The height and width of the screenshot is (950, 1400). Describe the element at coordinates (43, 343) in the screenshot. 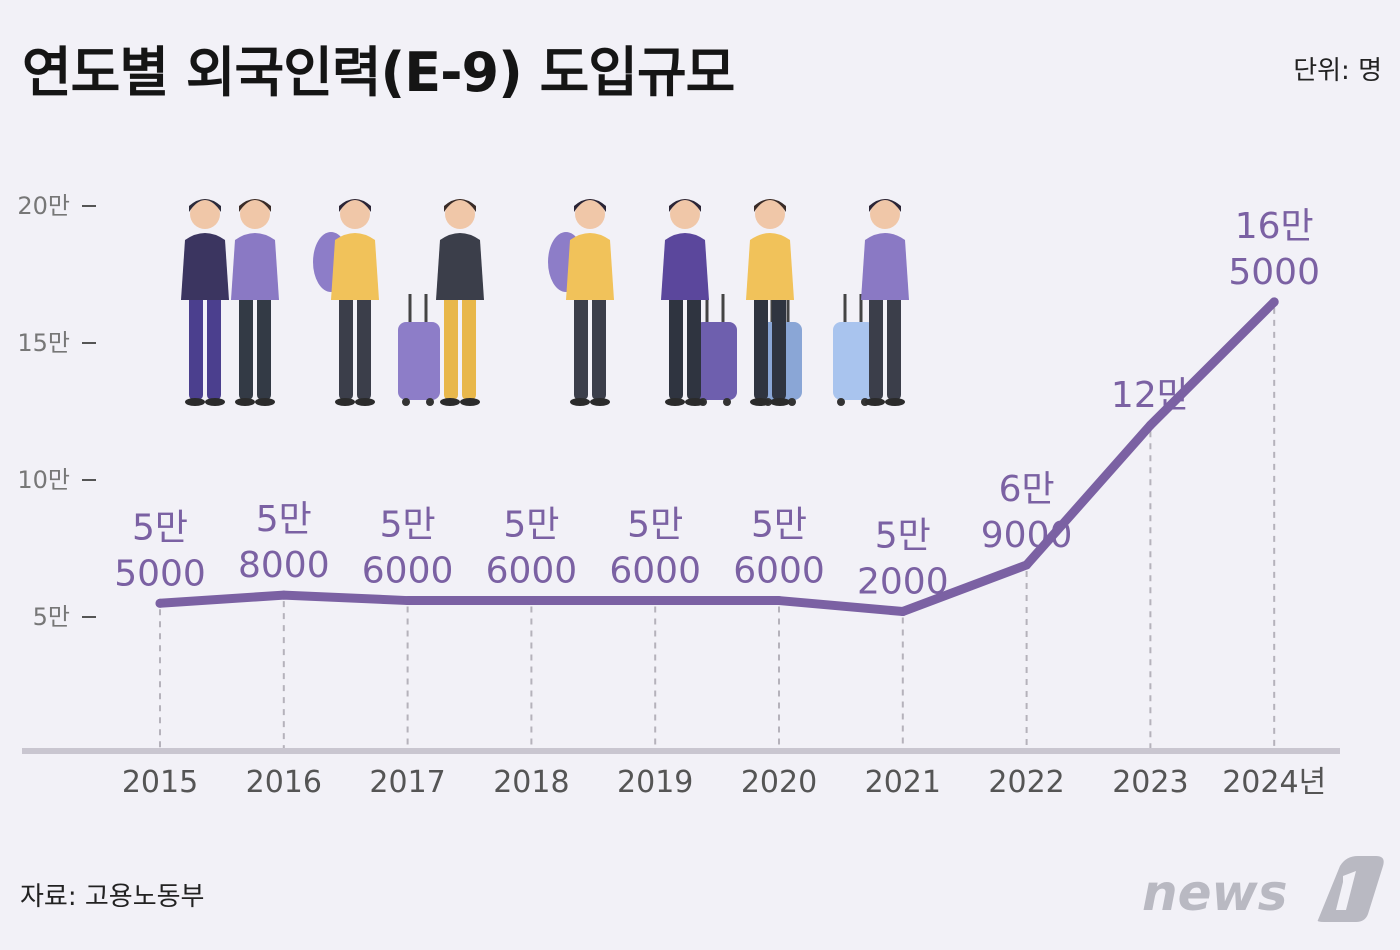

I see `y-tick-label: 15만` at that location.